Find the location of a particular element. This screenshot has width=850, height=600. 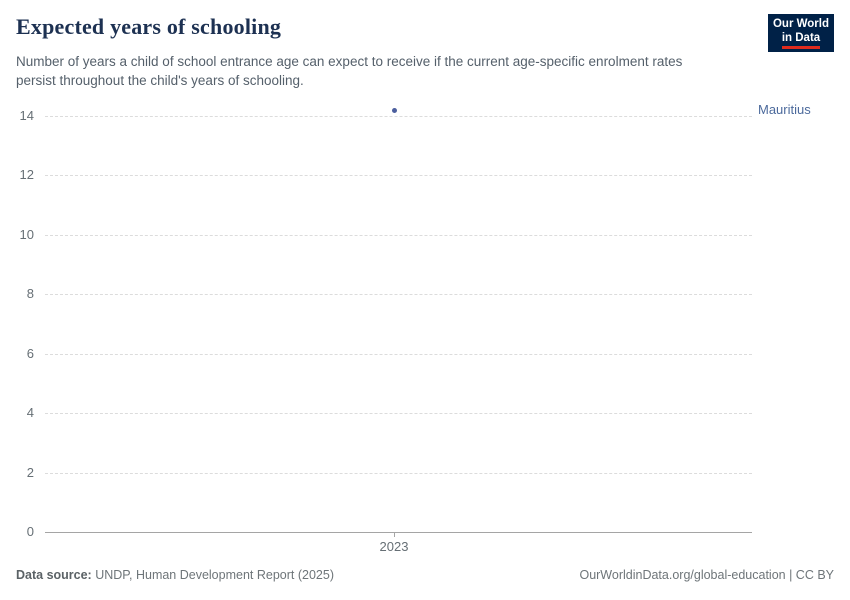

y-tick-label: 8 is located at coordinates (30, 294).